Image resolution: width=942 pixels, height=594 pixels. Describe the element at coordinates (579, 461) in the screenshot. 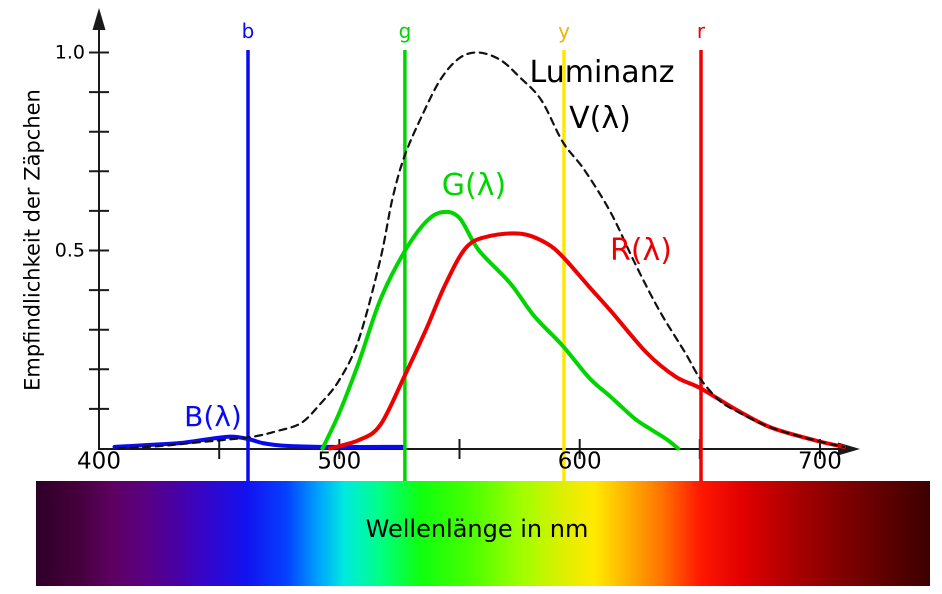

I see `x-tick-label-600: 600` at that location.